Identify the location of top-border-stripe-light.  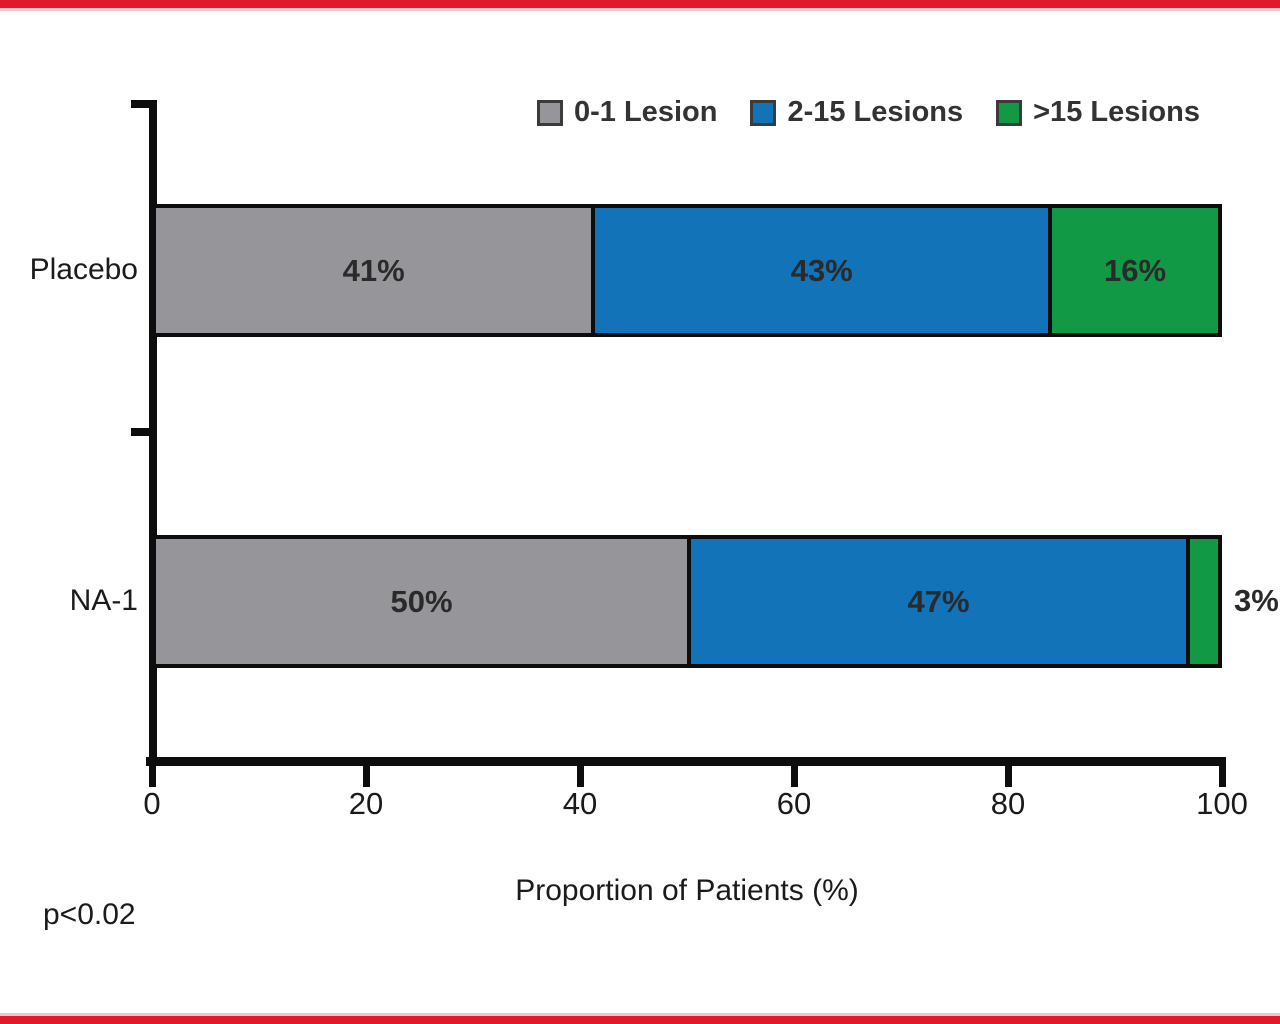
(640, 9).